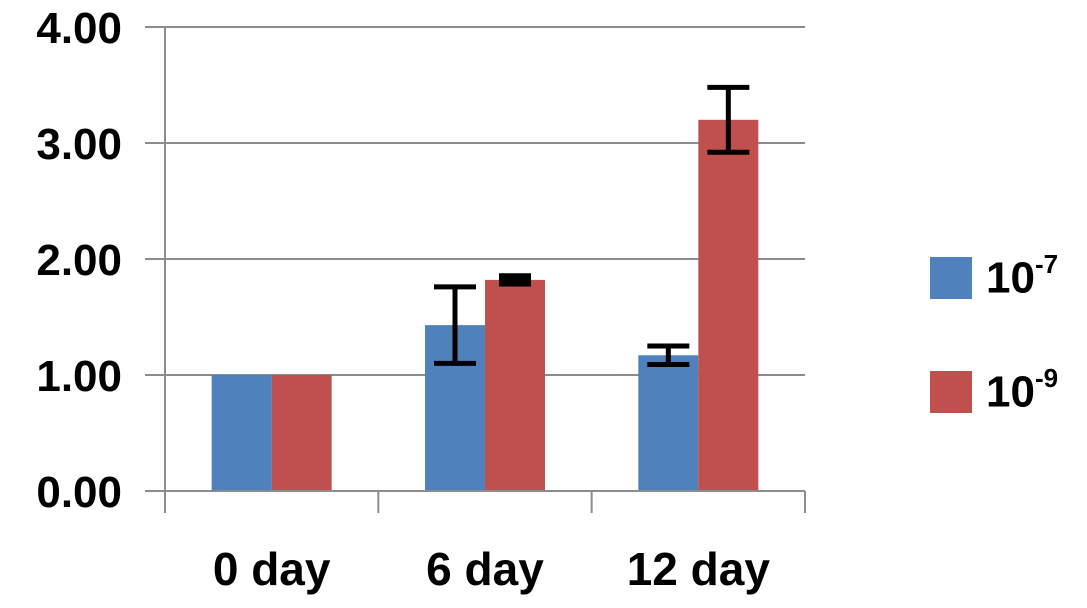  I want to click on x-tick-label: 6 day, so click(485, 569).